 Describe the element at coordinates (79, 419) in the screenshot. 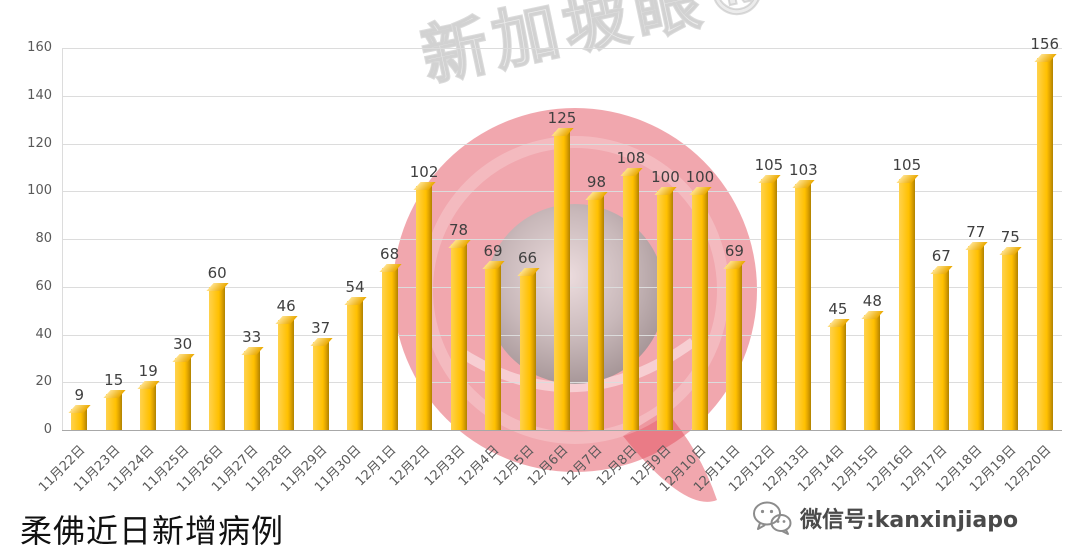

I see `bar-11月22日` at that location.